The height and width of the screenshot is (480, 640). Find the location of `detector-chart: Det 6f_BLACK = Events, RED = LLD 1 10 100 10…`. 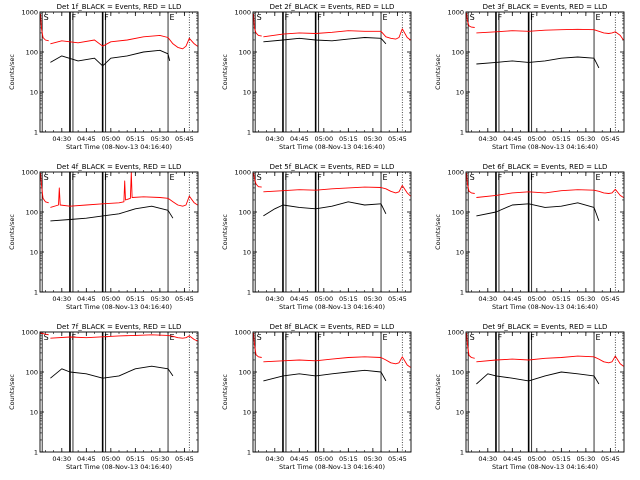

detector-chart: Det 6f_BLACK = Events, RED = LLD 1 10 100 10… is located at coordinates (529, 237).